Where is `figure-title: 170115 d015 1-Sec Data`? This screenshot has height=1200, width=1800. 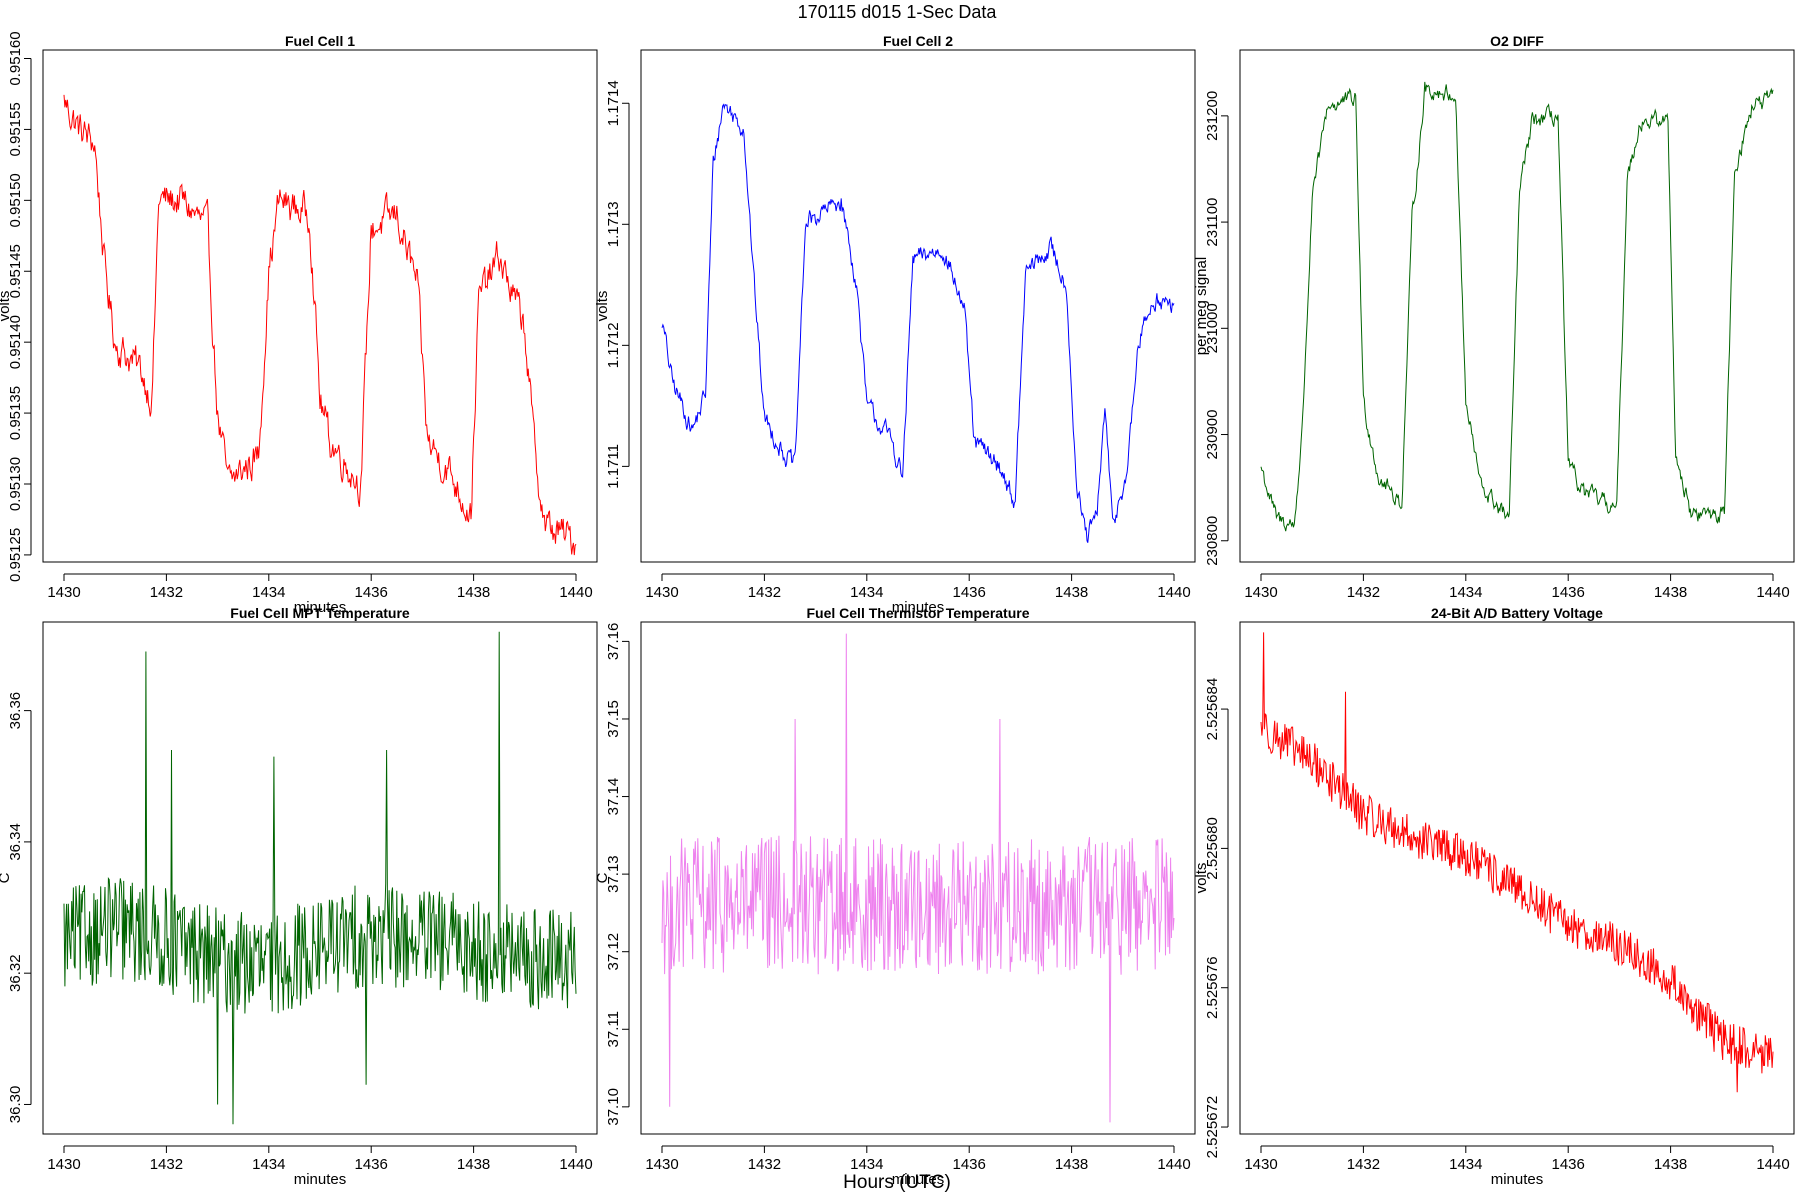 figure-title: 170115 d015 1-Sec Data is located at coordinates (898, 12).